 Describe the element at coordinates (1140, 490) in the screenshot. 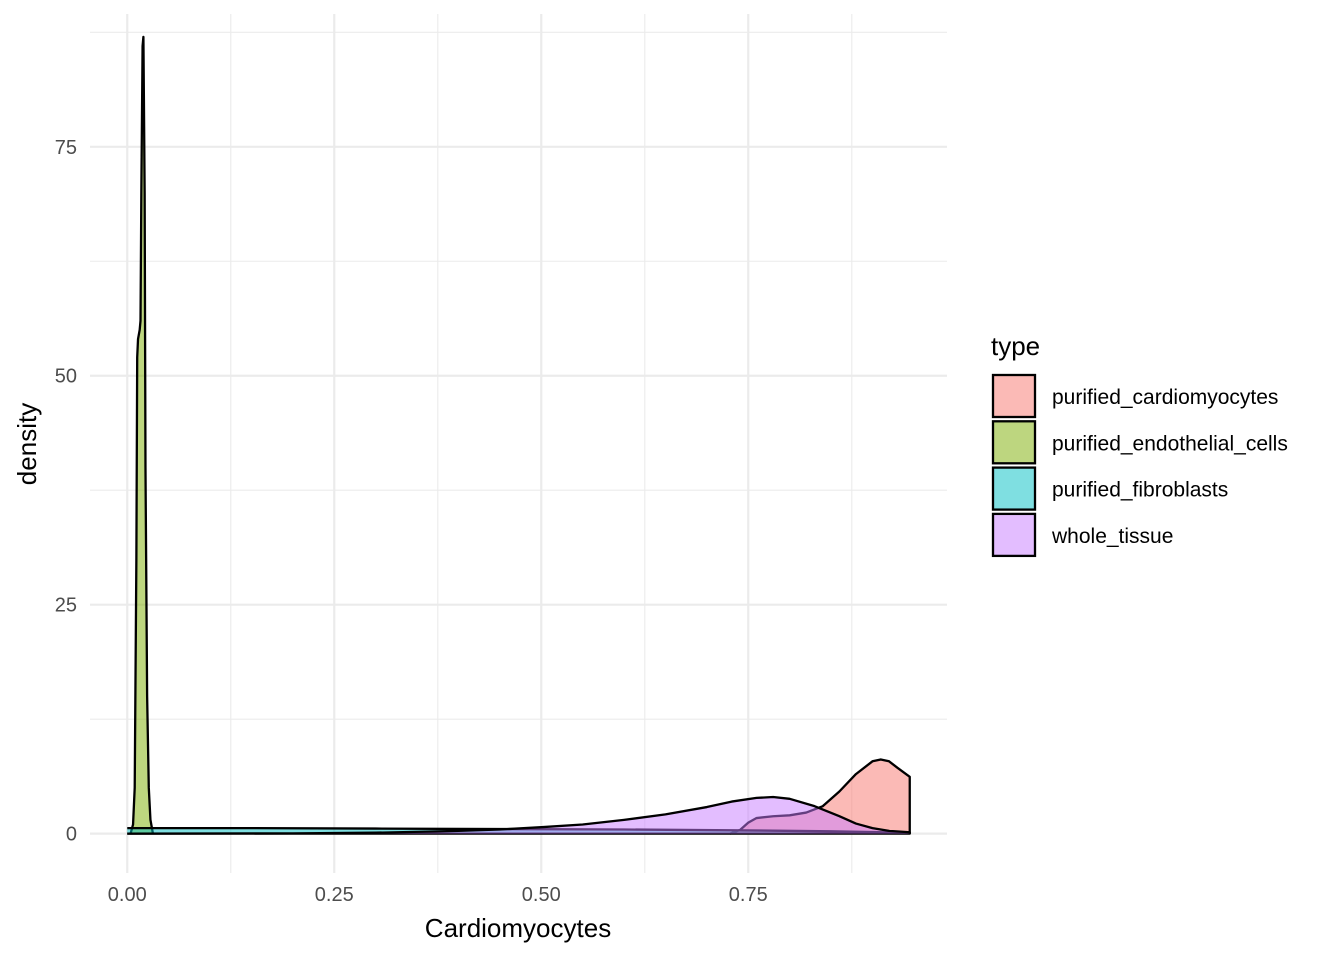

I see `legend-label: purified_fibroblasts` at that location.